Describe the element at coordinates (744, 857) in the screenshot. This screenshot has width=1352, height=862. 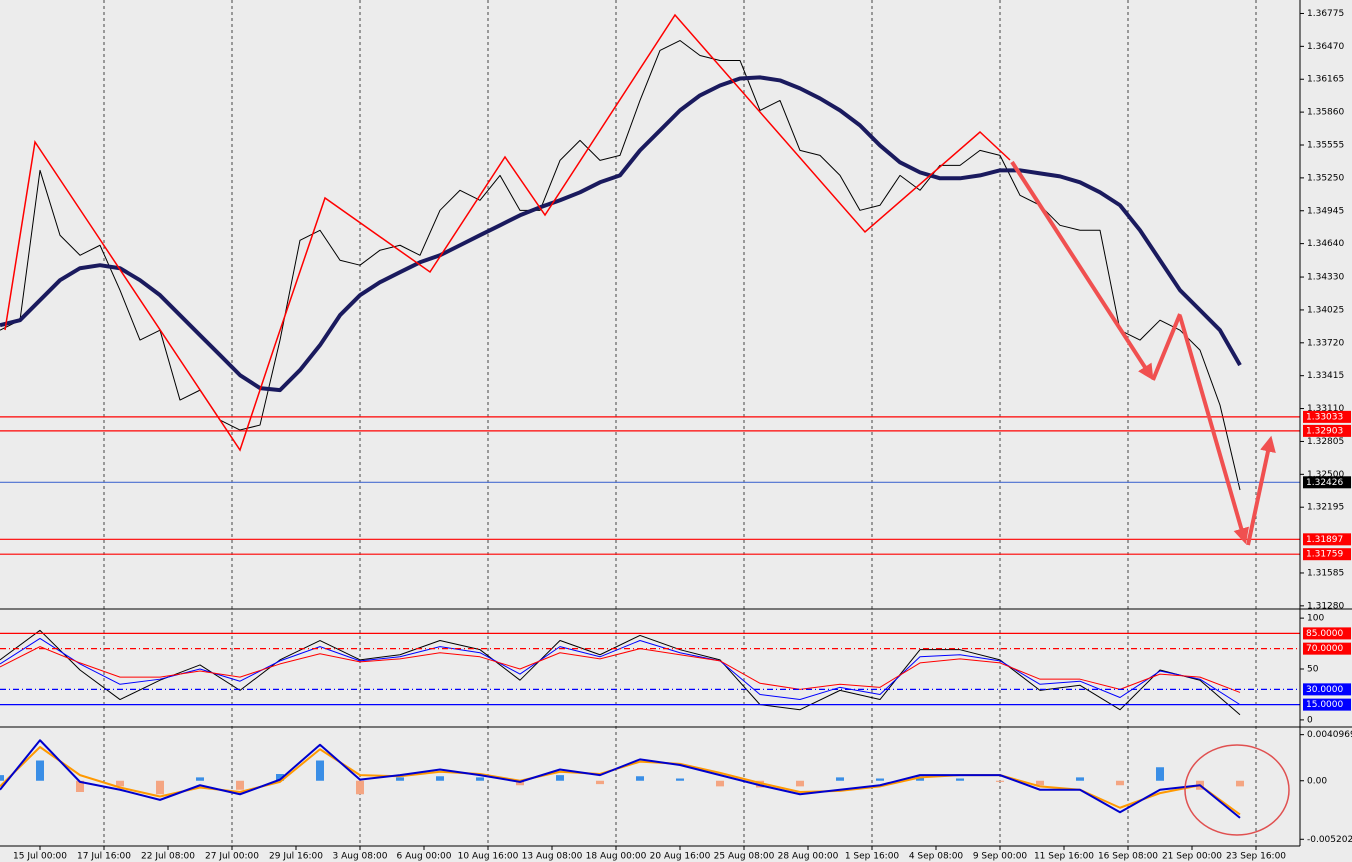
I see `x-tick-label: 25 Aug 08:00` at that location.